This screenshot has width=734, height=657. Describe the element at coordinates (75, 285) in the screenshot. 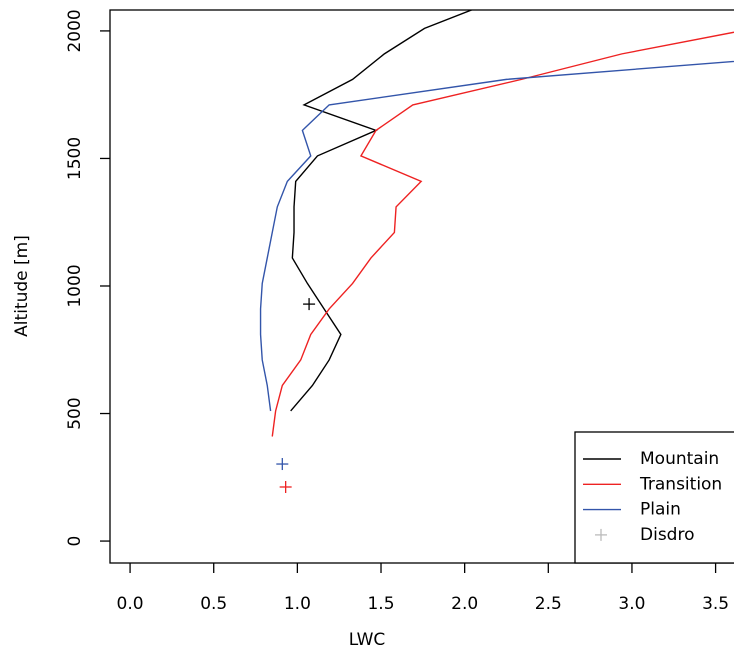

I see `y-tick-label: 1000` at that location.